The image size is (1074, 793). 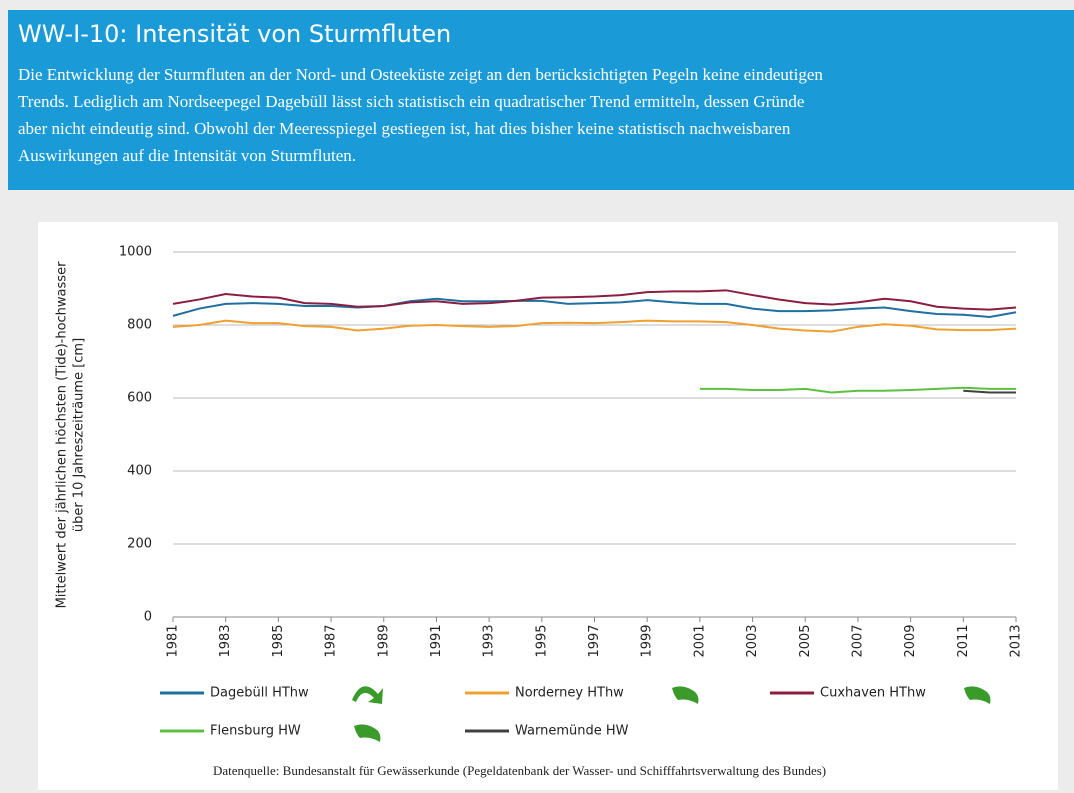 What do you see at coordinates (259, 693) in the screenshot?
I see `legend-label: Dagebüll HThw` at bounding box center [259, 693].